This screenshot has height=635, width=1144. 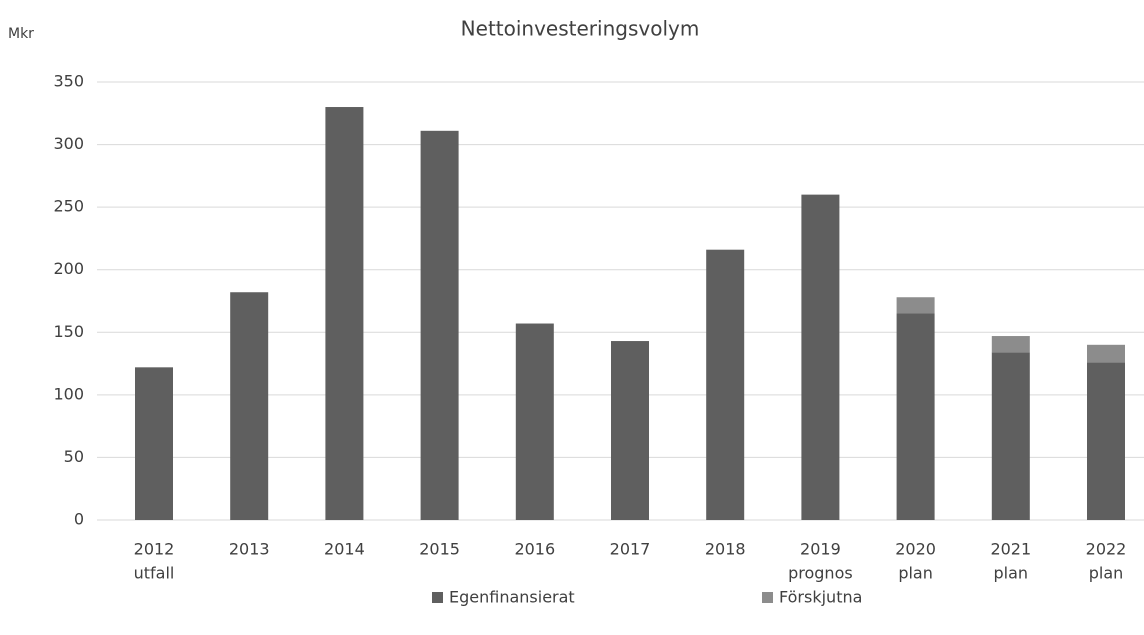 What do you see at coordinates (21, 34) in the screenshot?
I see `y-axis-label: Mkr` at bounding box center [21, 34].